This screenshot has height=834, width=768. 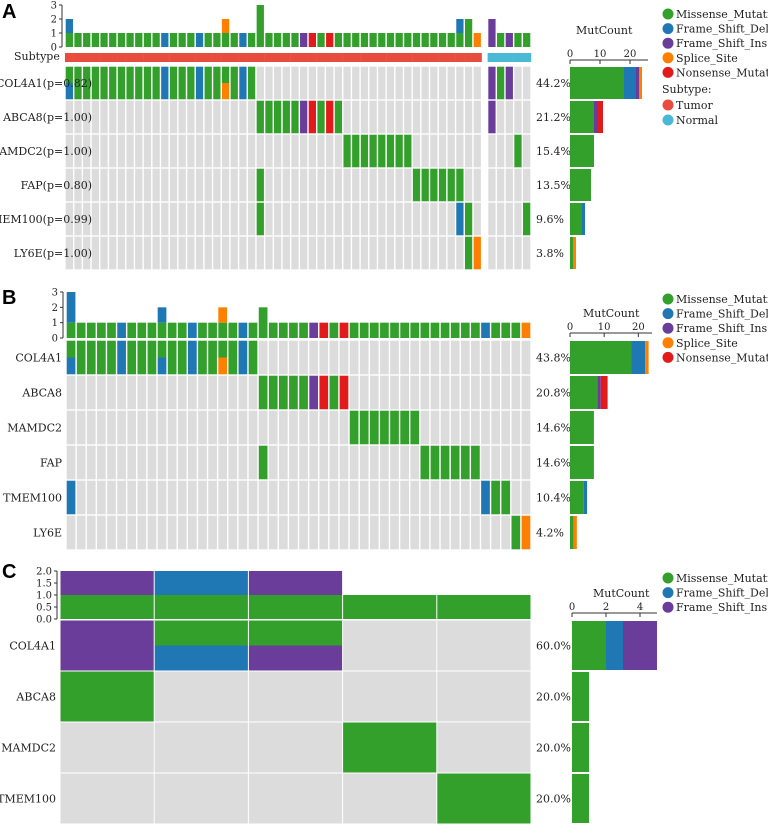 What do you see at coordinates (600, 54) in the screenshot?
I see `mutcount-tick-label: 10` at bounding box center [600, 54].